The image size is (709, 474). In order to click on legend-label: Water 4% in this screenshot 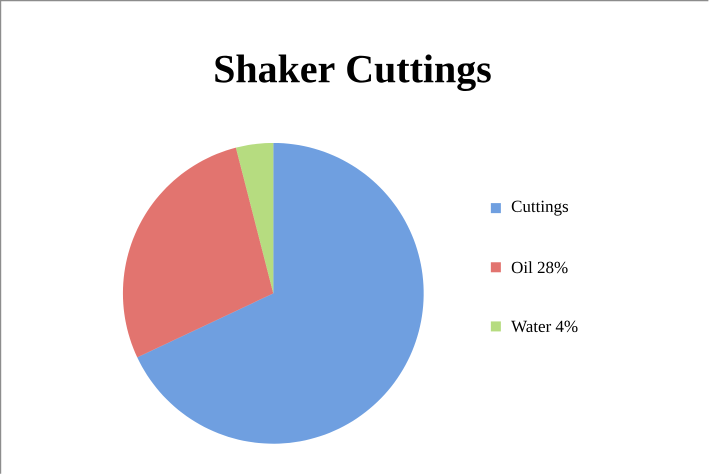, I will do `click(544, 326)`.